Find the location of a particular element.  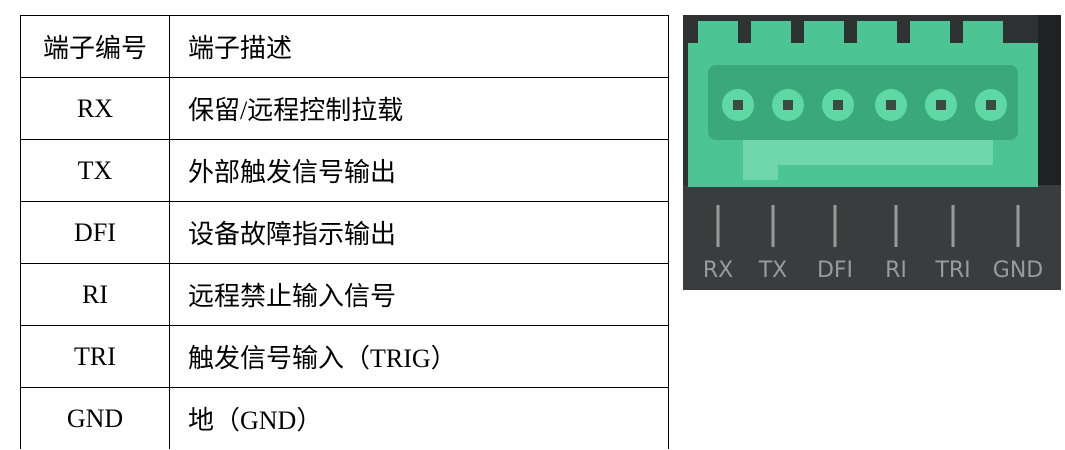

table-row: RX 保留/远程控制拉载 is located at coordinates (344, 108).